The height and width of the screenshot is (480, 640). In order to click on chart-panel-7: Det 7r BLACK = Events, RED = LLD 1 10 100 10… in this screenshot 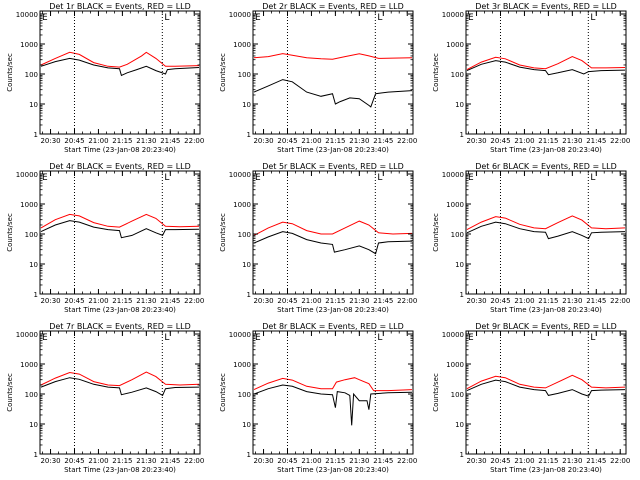, I will do `click(105, 398)`.